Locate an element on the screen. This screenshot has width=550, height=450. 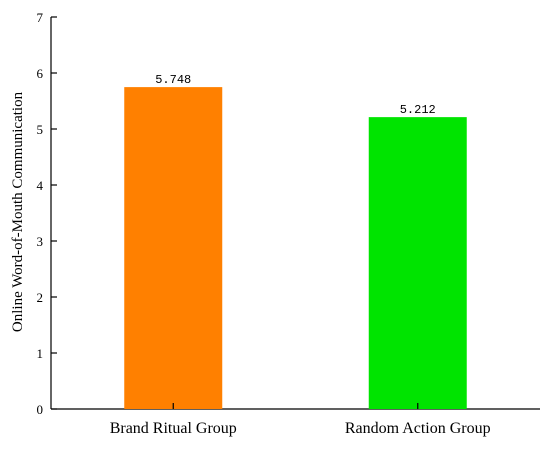
y-tick-label: 3 is located at coordinates (40, 241).